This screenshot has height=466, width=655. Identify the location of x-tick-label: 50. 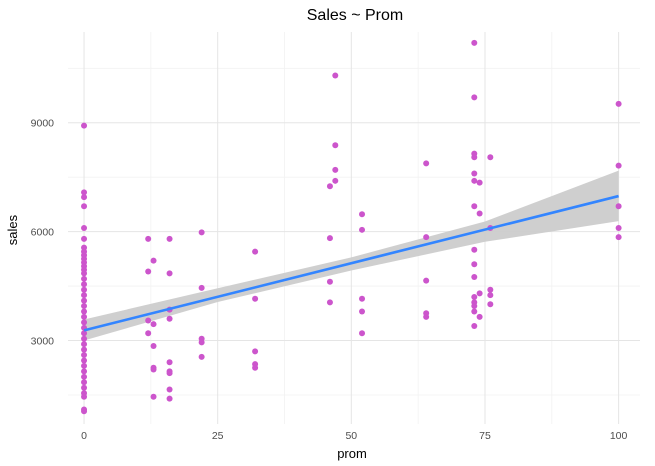
(351, 436).